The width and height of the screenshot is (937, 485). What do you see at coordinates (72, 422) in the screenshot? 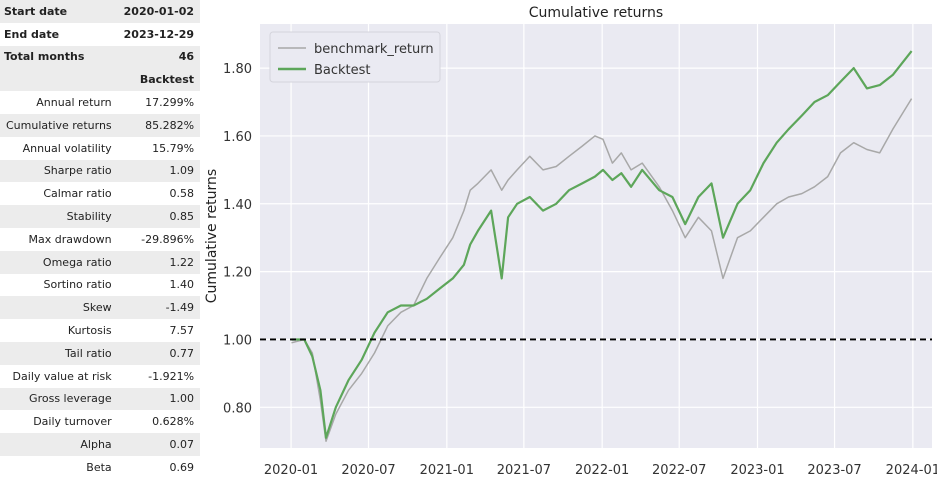
I see `stat-label: Daily turnover` at bounding box center [72, 422].